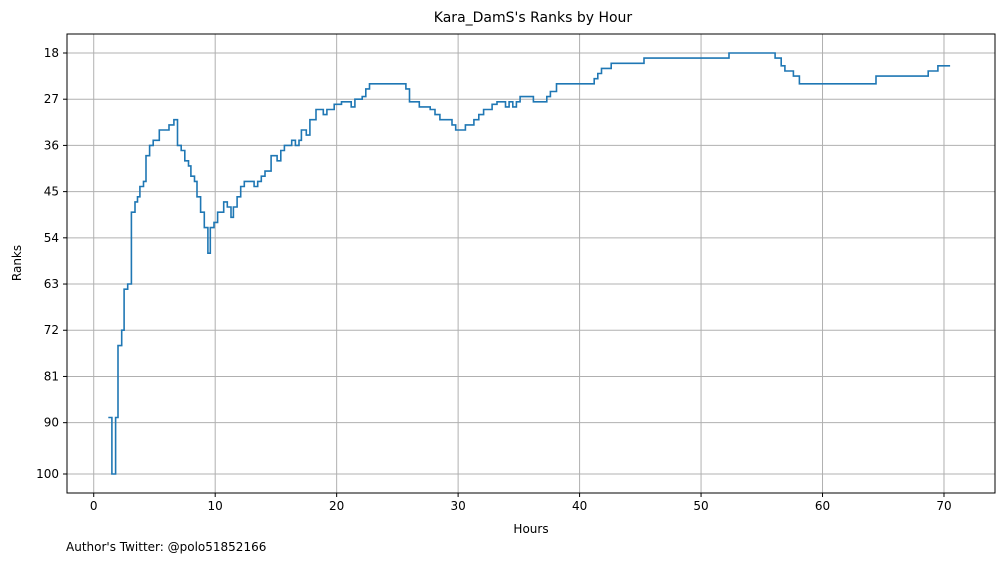 The width and height of the screenshot is (1005, 562). I want to click on chart-title: Kara_DamS's Ranks by Hour, so click(533, 18).